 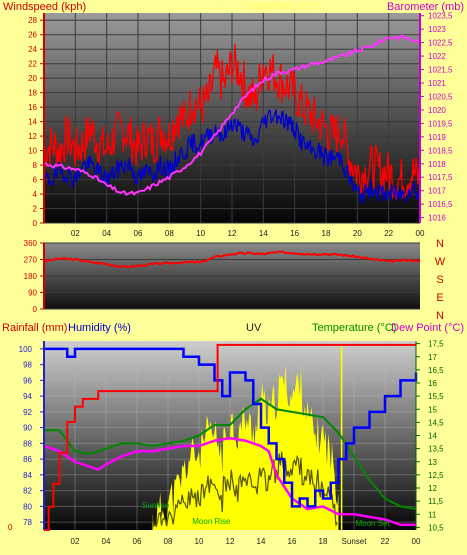 I want to click on windspeed-tick-label: 24, so click(x=32, y=49).